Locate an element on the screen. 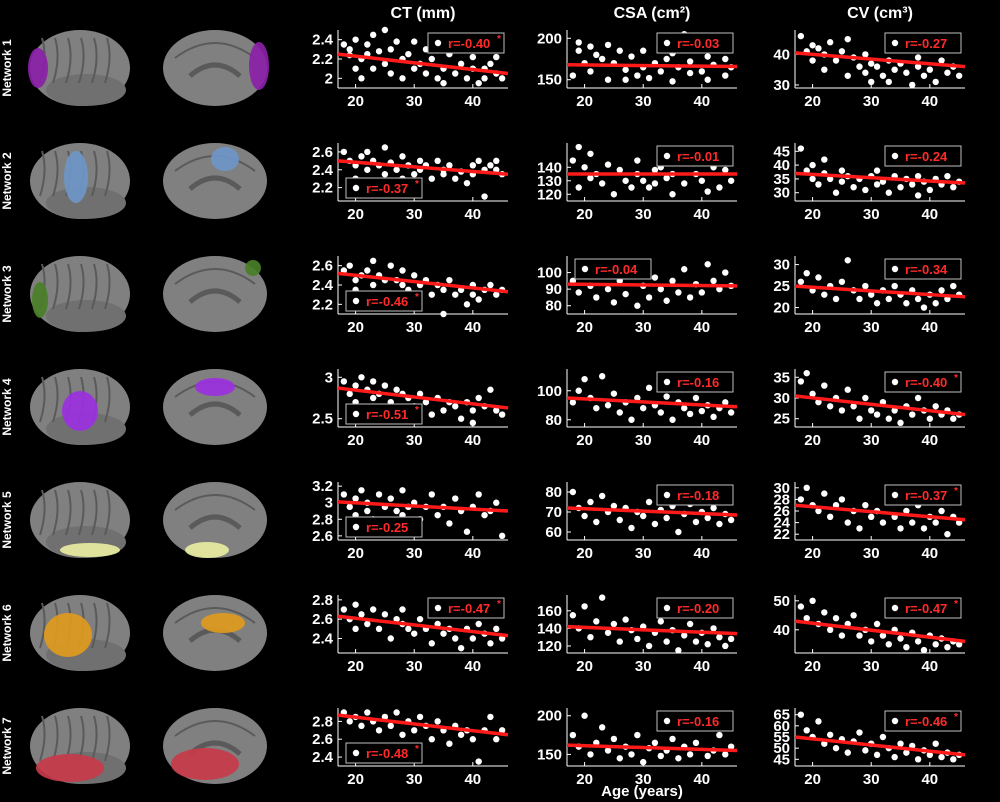 Image resolution: width=1000 pixels, height=802 pixels. legend-box is located at coordinates (923, 382).